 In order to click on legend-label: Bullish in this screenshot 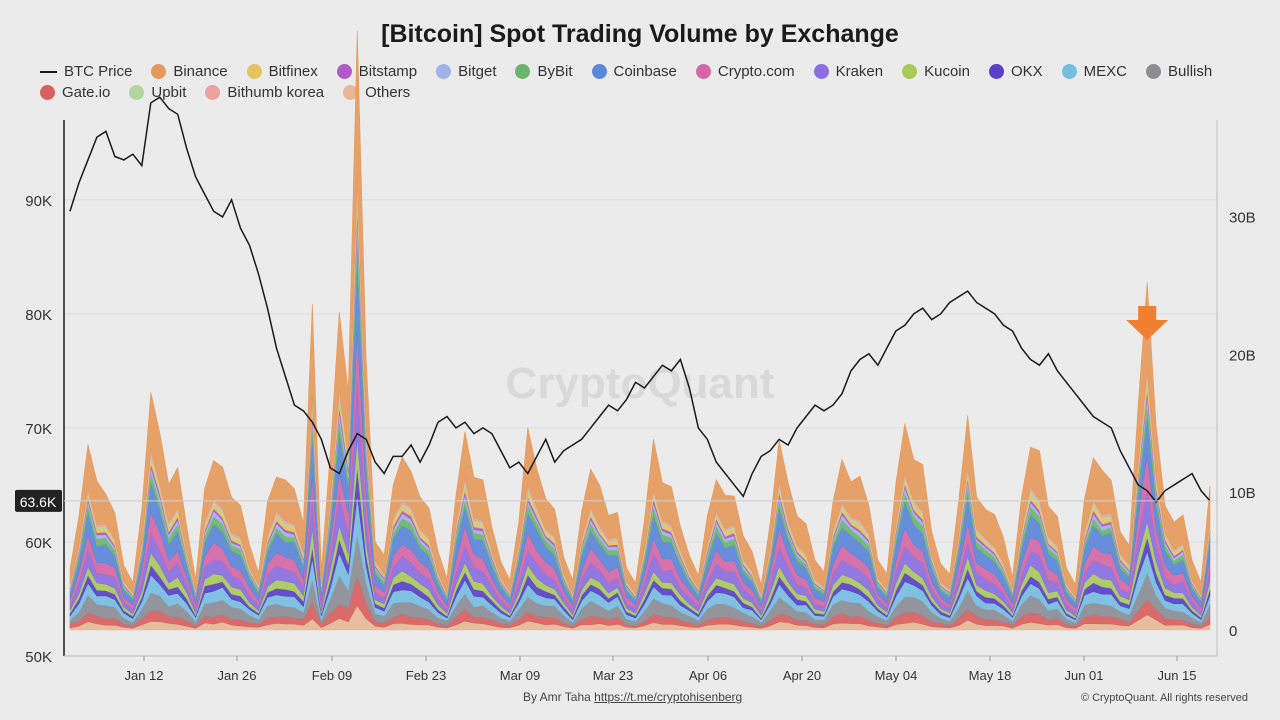, I will do `click(1190, 71)`.